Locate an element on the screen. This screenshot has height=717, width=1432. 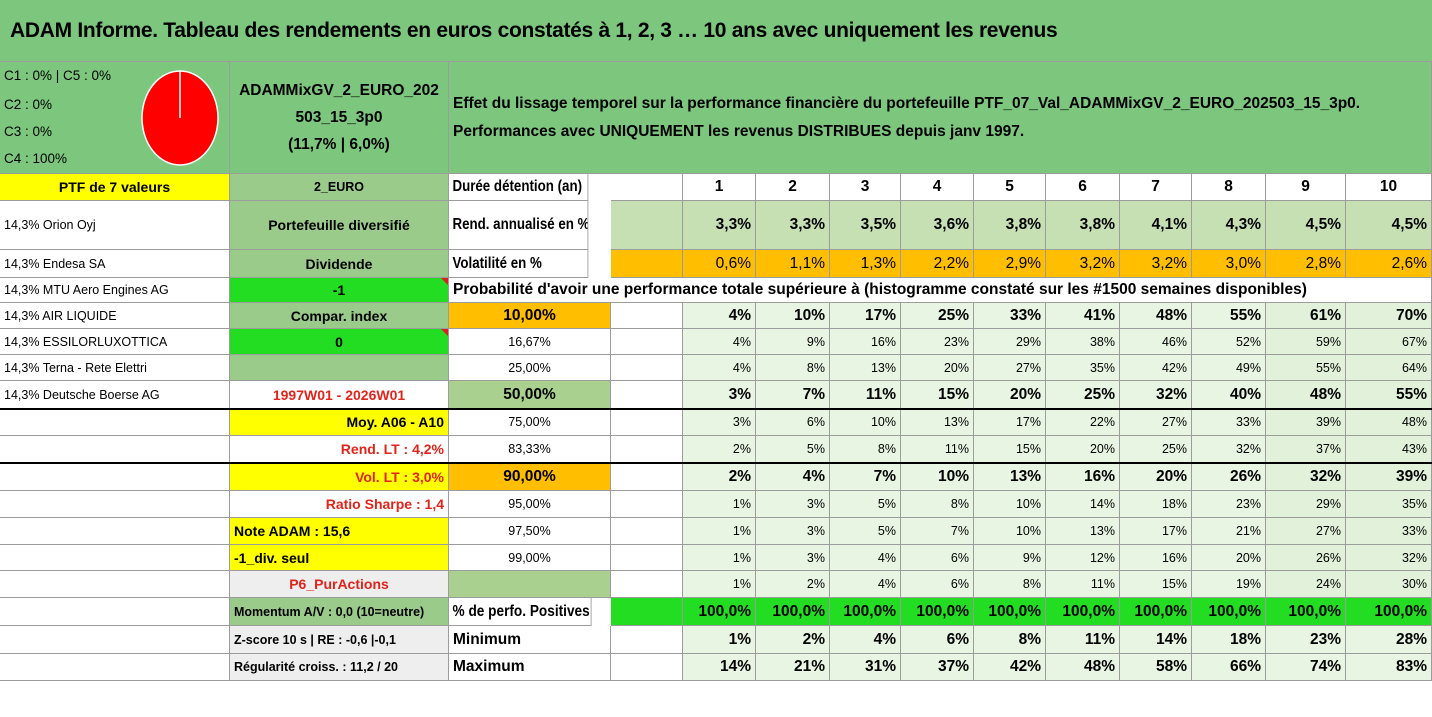
holding-4: 14,3% AIR LIQUIDE is located at coordinates (115, 316).